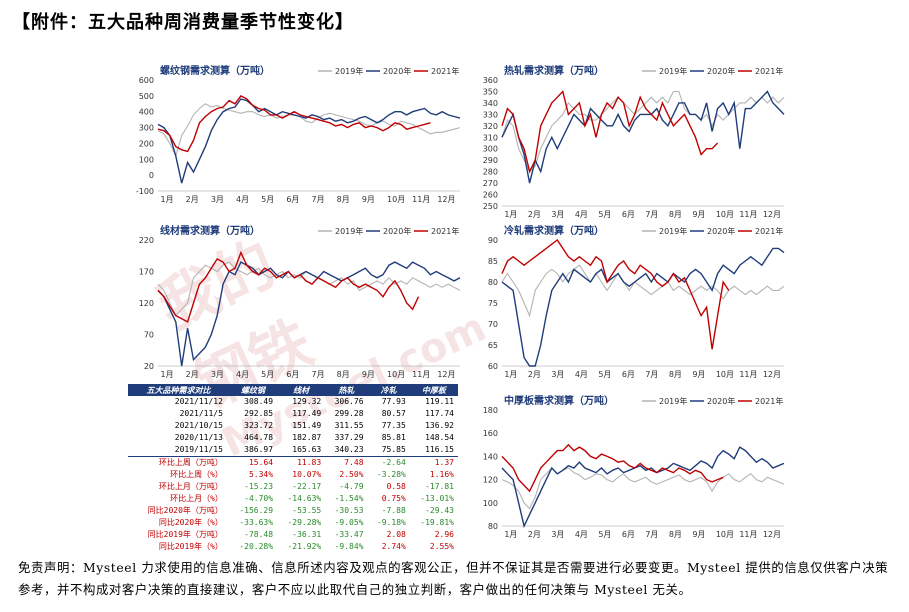  Describe the element at coordinates (490, 160) in the screenshot. I see `y-tick-label: 290` at that location.